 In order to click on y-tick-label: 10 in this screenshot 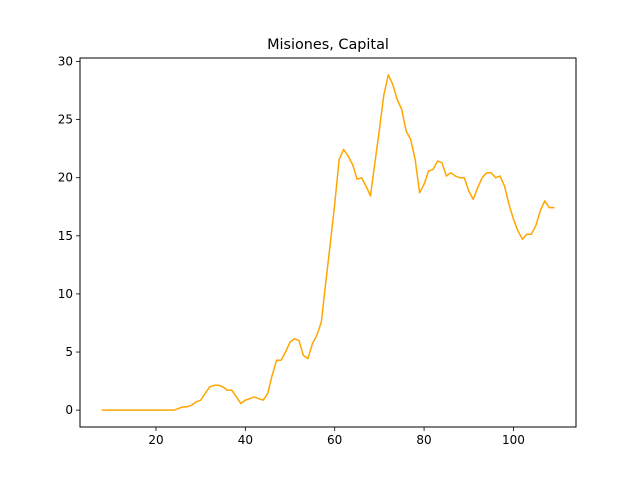, I will do `click(65, 294)`.